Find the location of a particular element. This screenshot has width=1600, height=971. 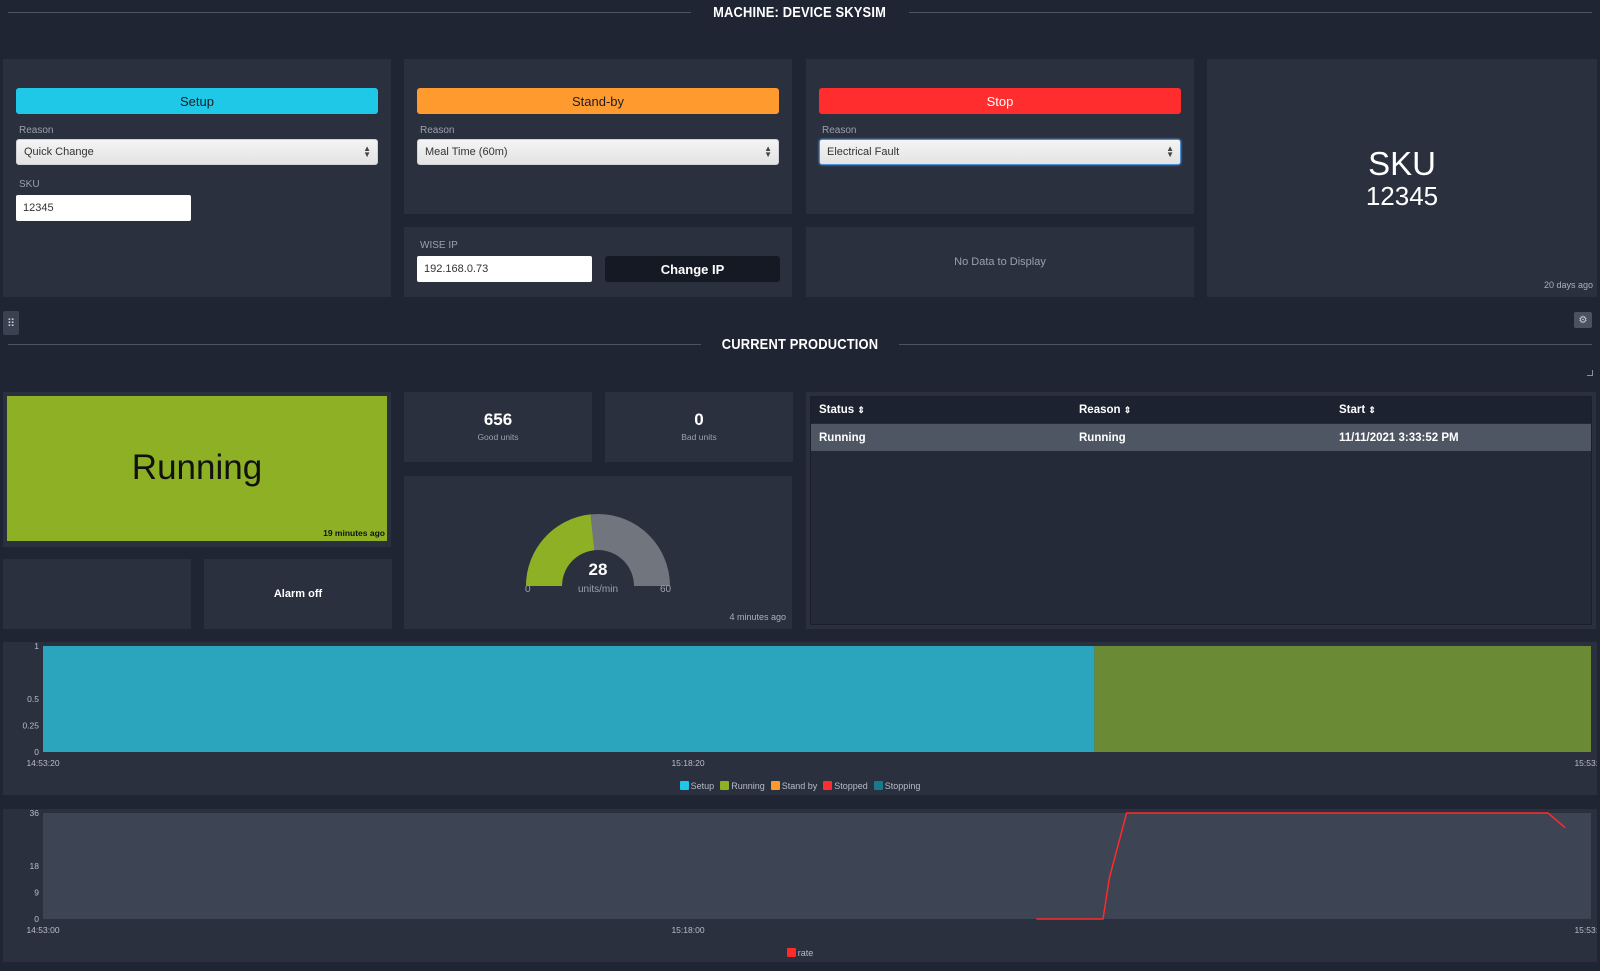

x-tick-label: 15:18:20 is located at coordinates (687, 762).